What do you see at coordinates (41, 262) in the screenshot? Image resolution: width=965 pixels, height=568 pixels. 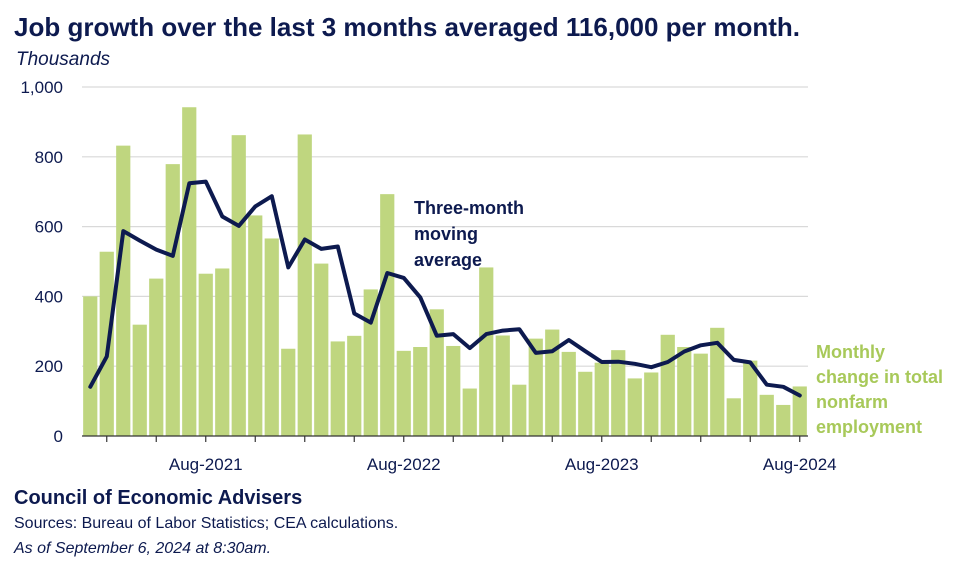 I see `y-axis-tick-labels: 0 200 400 600 800 1,000` at bounding box center [41, 262].